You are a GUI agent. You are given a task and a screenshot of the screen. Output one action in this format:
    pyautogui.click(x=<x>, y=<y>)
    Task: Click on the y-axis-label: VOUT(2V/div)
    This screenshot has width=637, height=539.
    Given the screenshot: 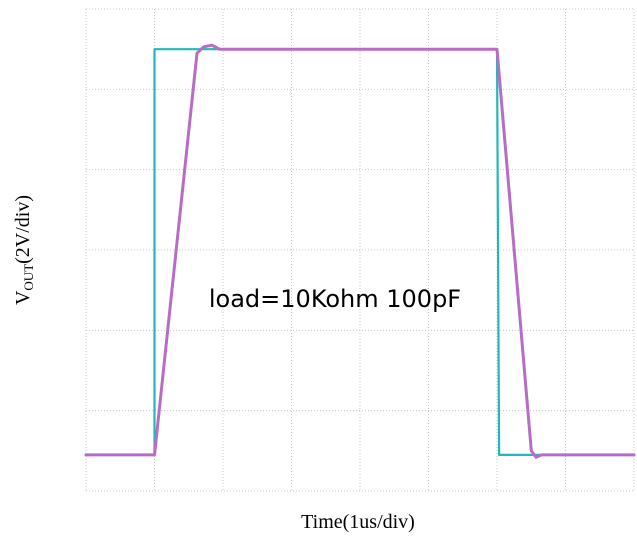 What is the action you would take?
    pyautogui.click(x=24, y=250)
    